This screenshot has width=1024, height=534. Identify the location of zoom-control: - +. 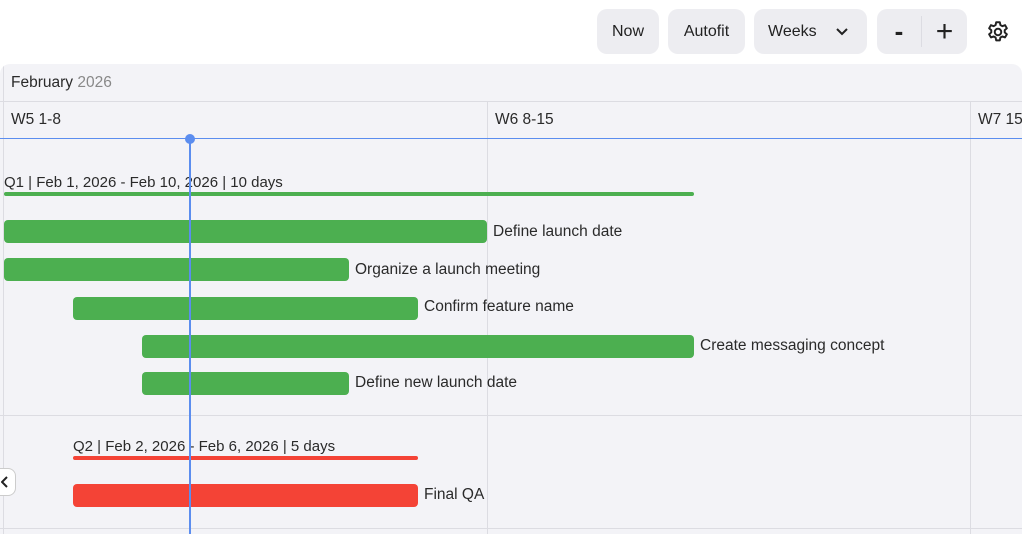
(922, 31).